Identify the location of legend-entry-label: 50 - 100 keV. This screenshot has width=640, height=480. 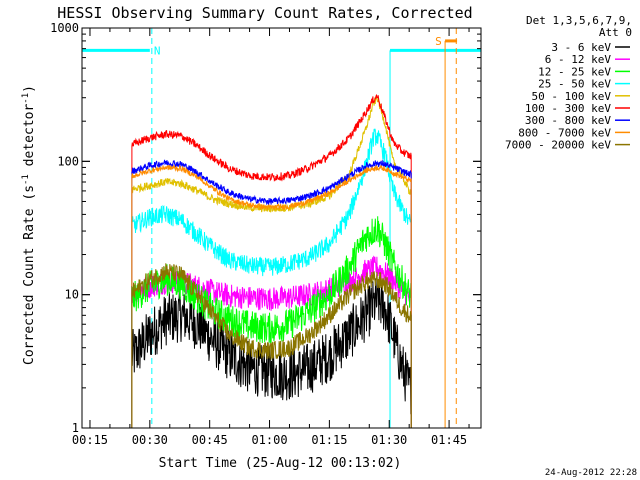
(572, 96).